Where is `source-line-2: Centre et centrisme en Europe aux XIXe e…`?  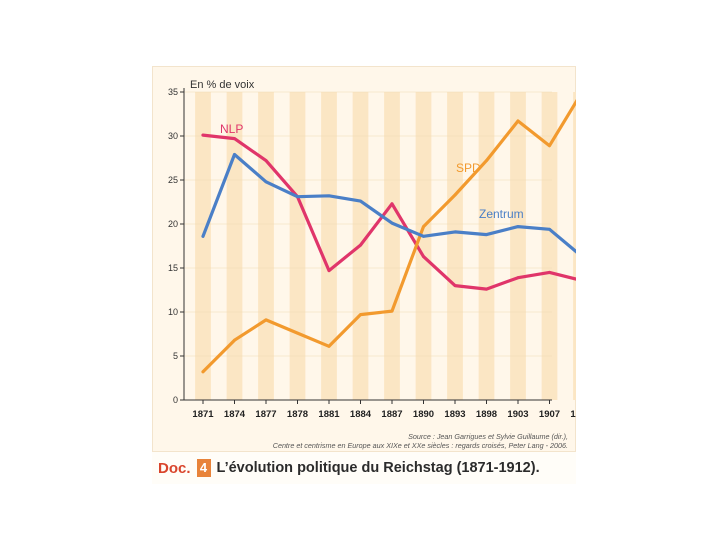
source-line-2: Centre et centrisme en Europe aux XIXe e… is located at coordinates (420, 445).